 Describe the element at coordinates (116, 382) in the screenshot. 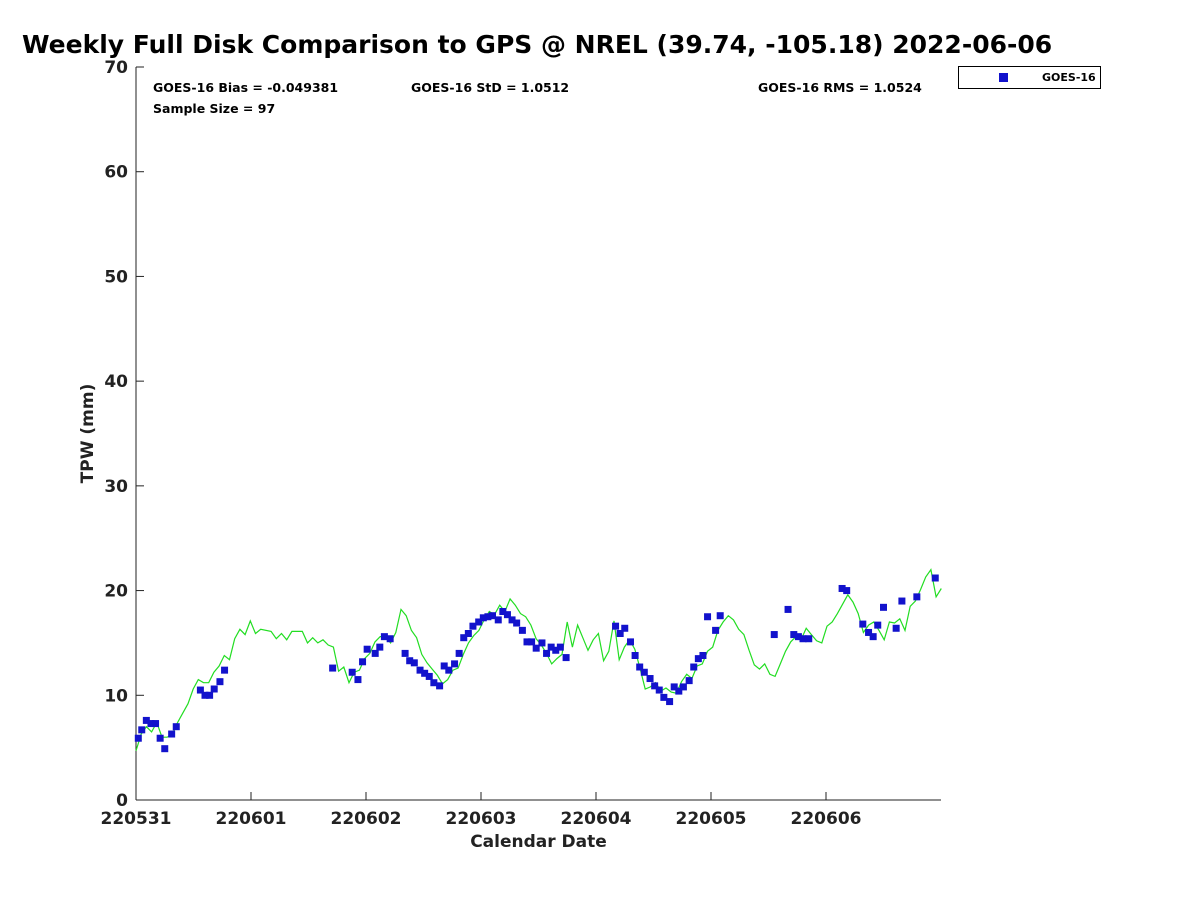

I see `y-tick-label: 40` at that location.